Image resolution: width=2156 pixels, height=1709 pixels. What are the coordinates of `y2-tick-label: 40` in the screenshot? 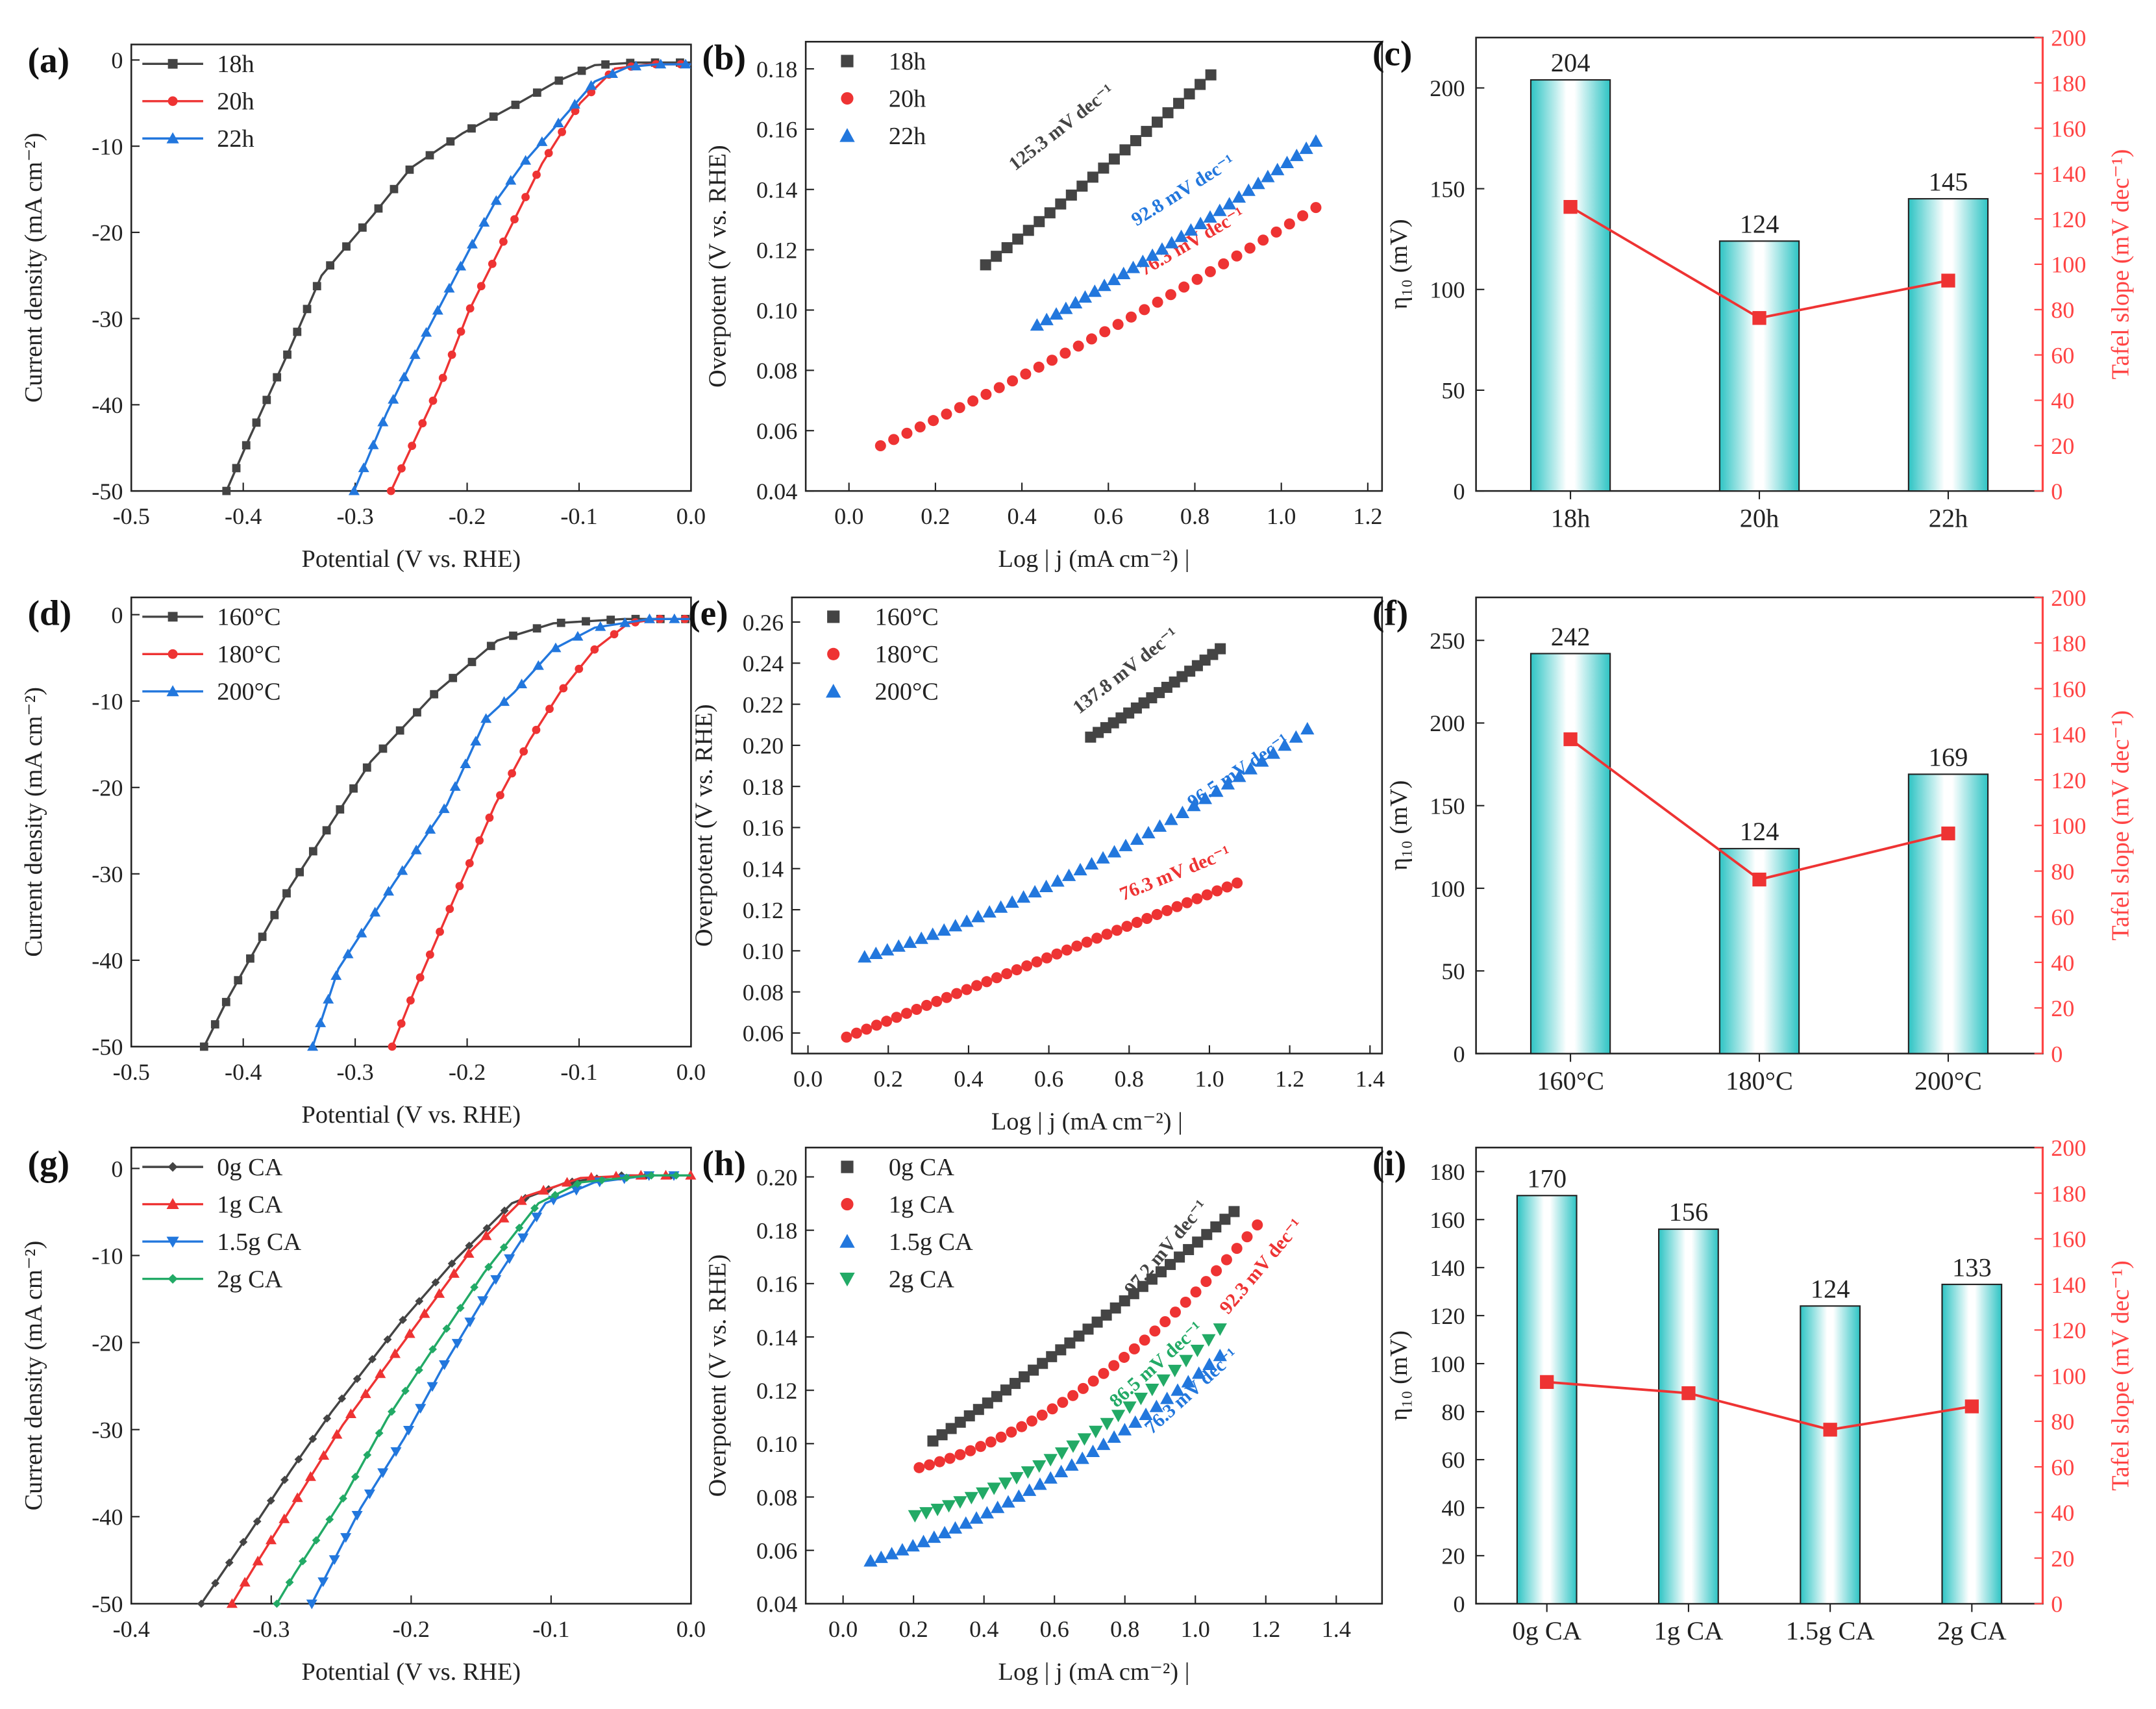 It's located at (2062, 1513).